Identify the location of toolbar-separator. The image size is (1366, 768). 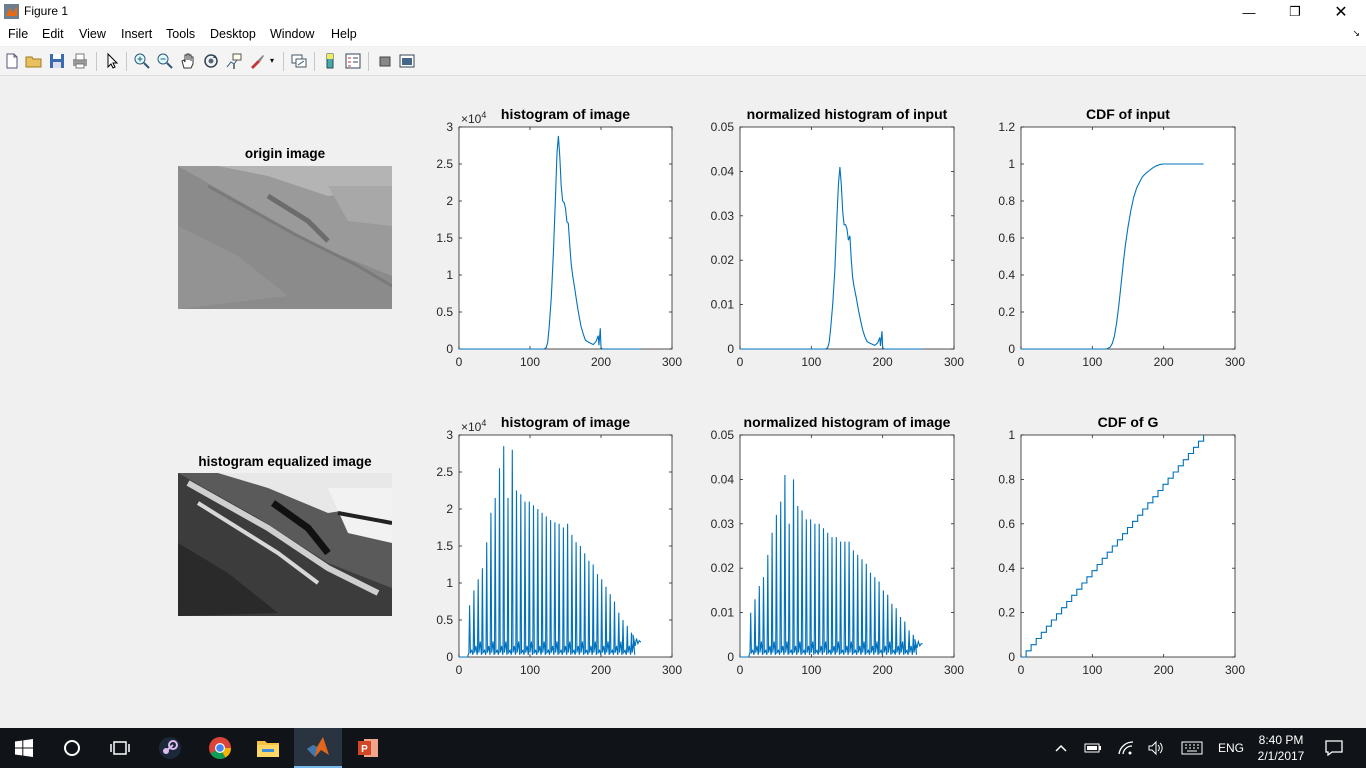
(96, 61).